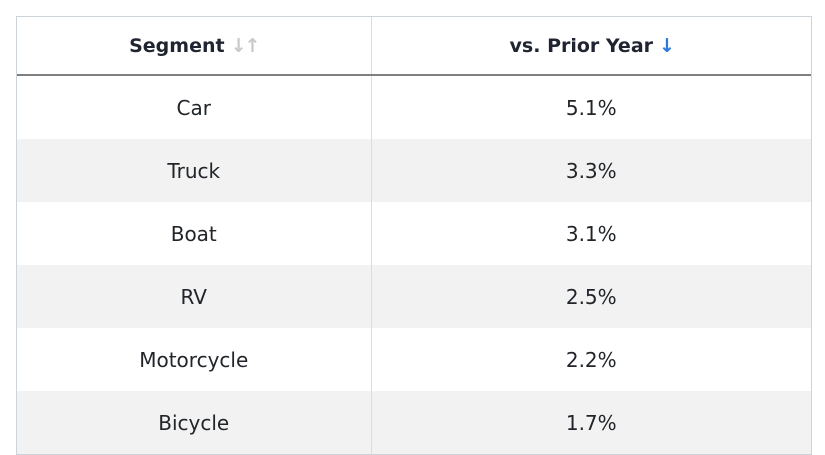  Describe the element at coordinates (194, 359) in the screenshot. I see `segment-cell: Motorcycle` at that location.